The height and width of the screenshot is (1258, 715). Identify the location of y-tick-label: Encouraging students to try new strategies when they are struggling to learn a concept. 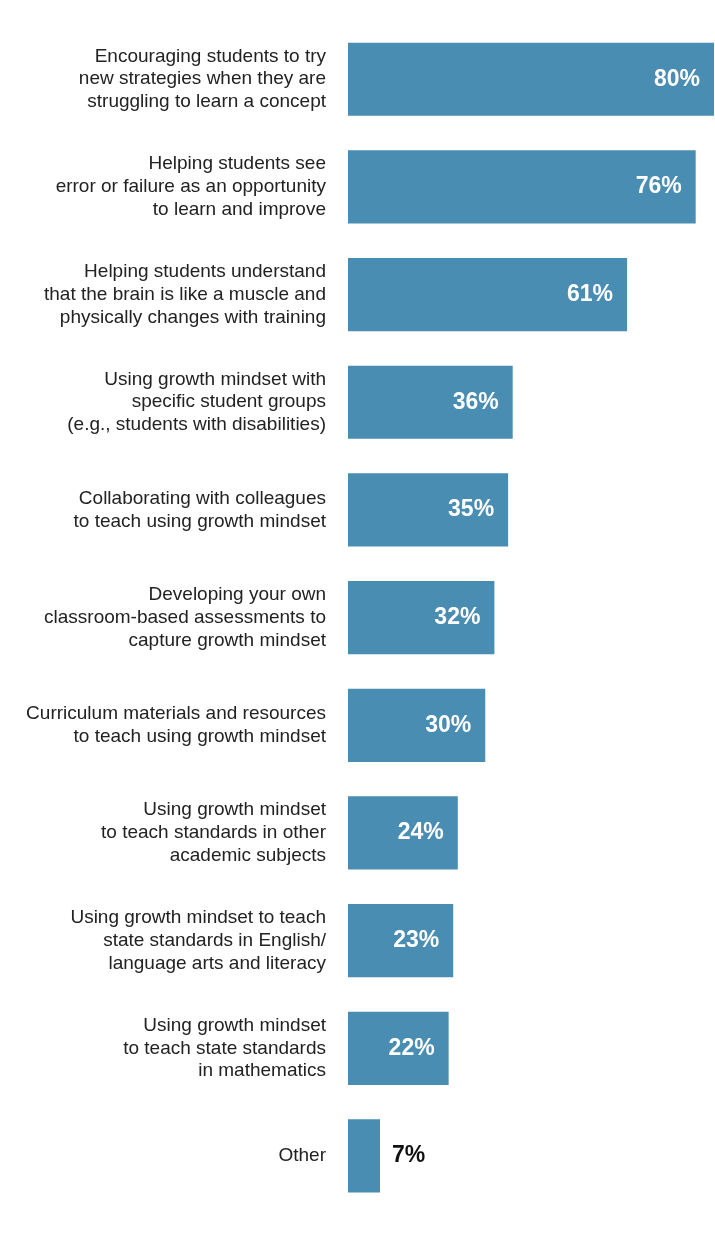
(202, 78).